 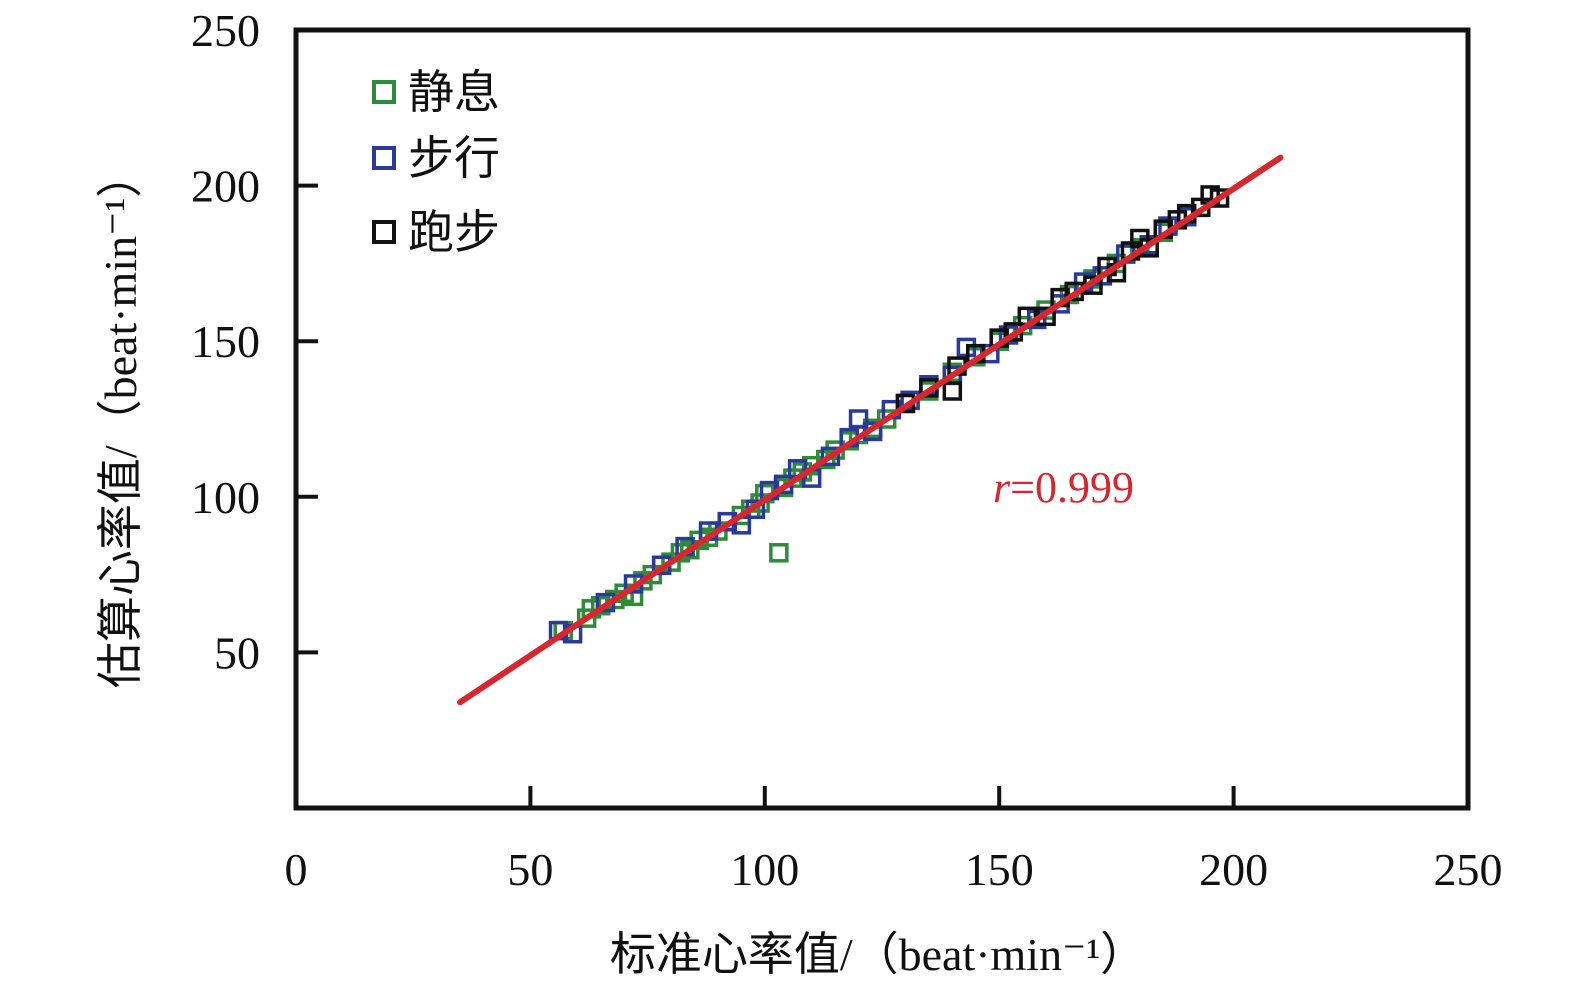 What do you see at coordinates (296, 869) in the screenshot?
I see `x-tick-label: 0` at bounding box center [296, 869].